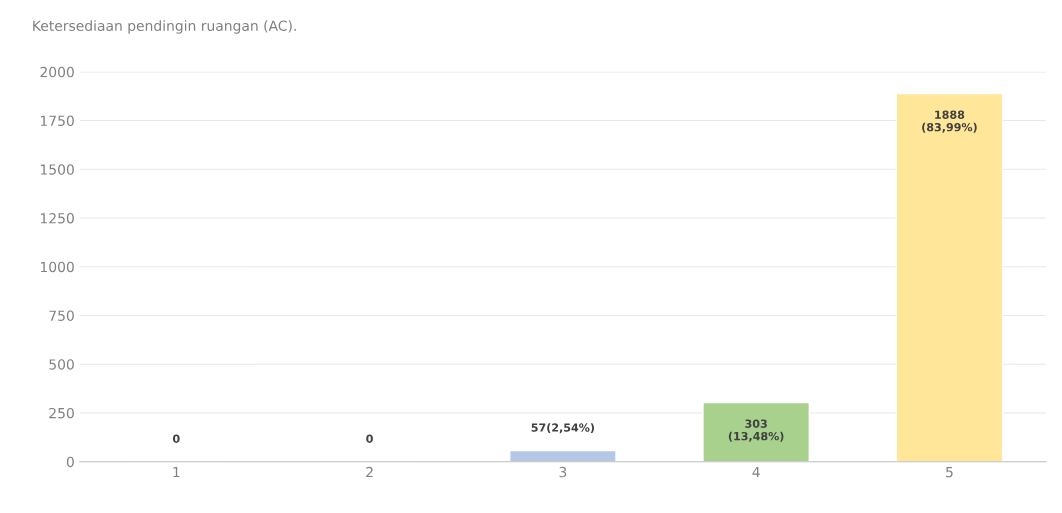  Describe the element at coordinates (61, 364) in the screenshot. I see `y-tick-label: 500` at that location.